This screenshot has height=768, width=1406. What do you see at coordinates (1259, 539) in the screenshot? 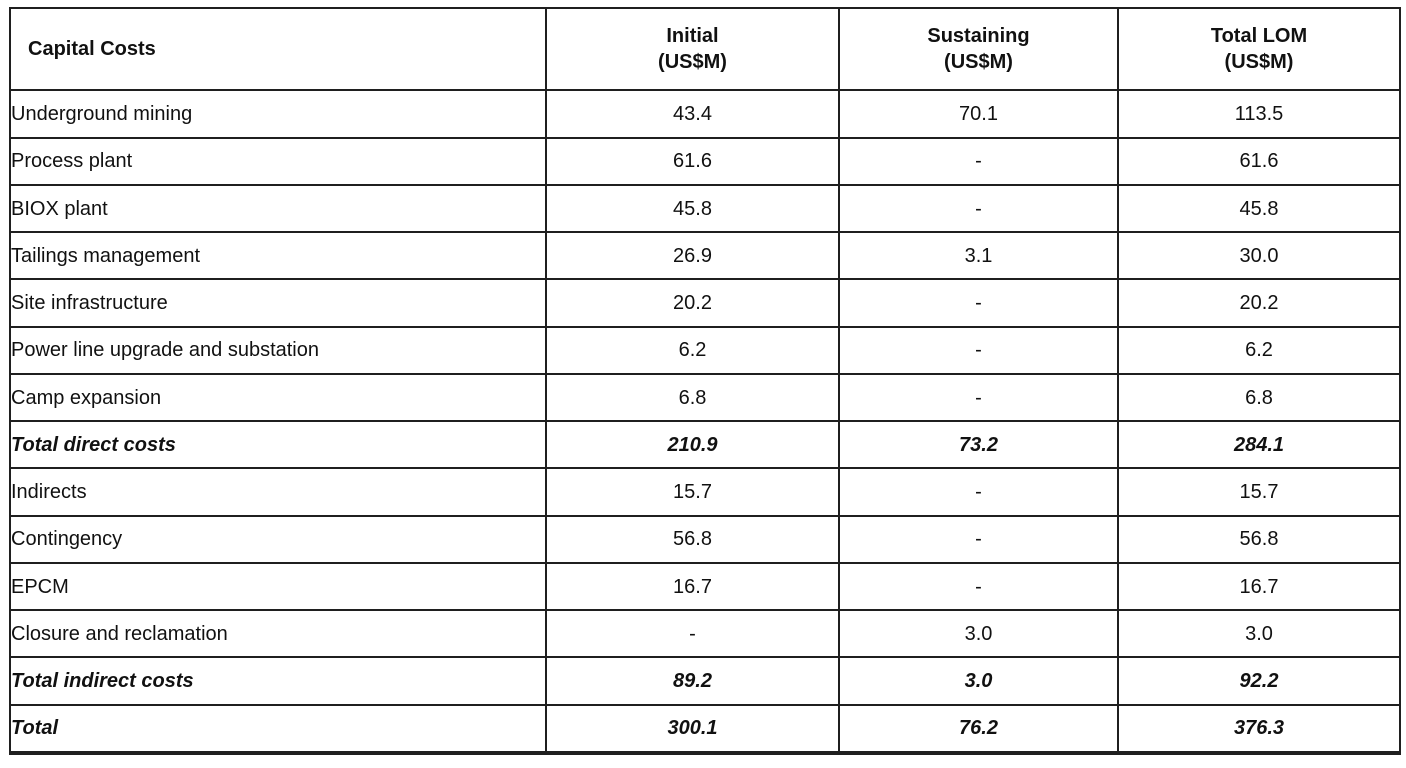
I see `total-lom-value: 56.8` at bounding box center [1259, 539].